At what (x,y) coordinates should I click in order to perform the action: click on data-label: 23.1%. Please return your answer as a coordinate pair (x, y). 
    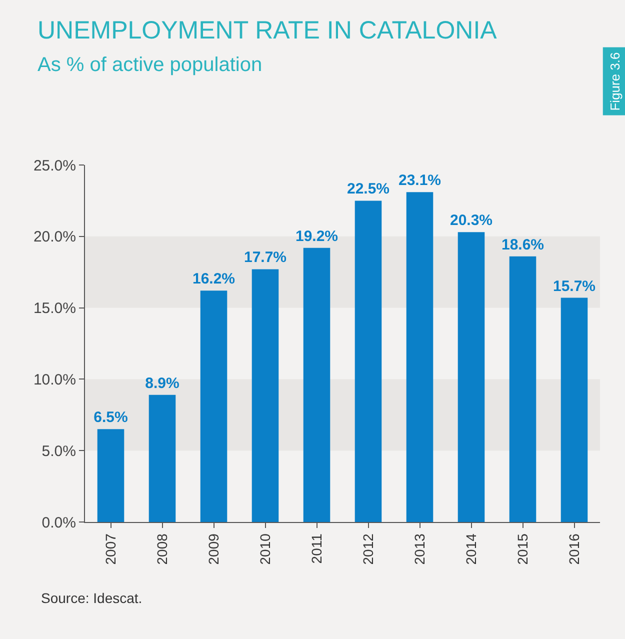
    Looking at the image, I should click on (420, 181).